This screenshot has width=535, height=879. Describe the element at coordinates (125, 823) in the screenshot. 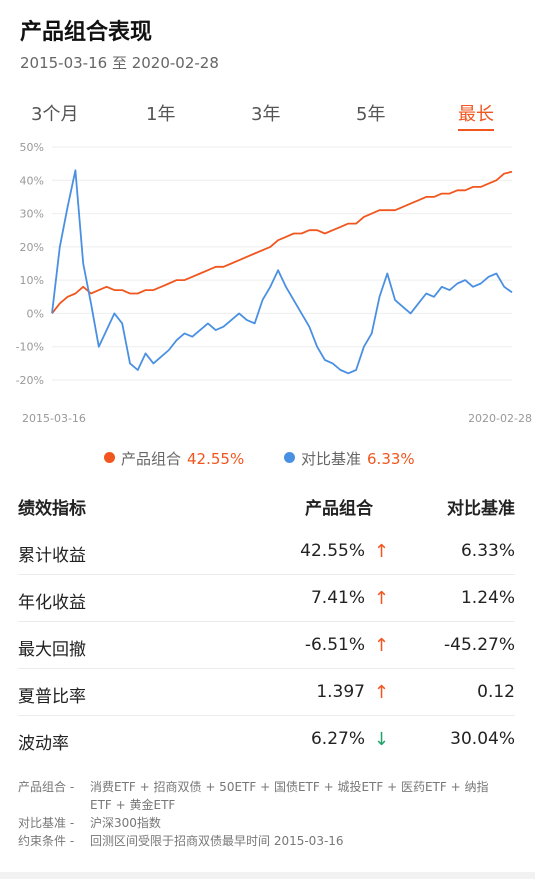

I see `note-benchmark-text: 沪深300指数` at that location.